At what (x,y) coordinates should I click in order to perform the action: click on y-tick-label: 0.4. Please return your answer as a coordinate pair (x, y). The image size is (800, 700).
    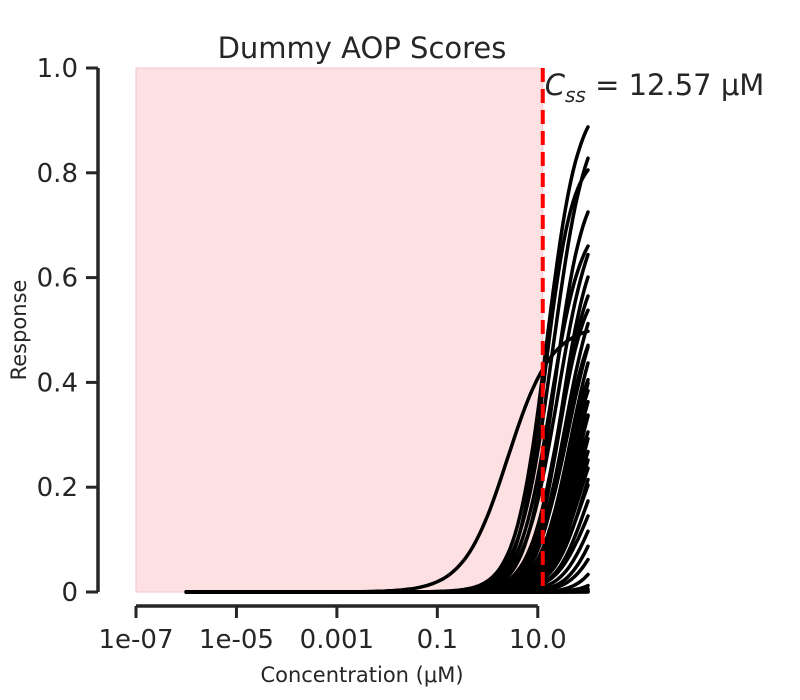
    Looking at the image, I should click on (57, 383).